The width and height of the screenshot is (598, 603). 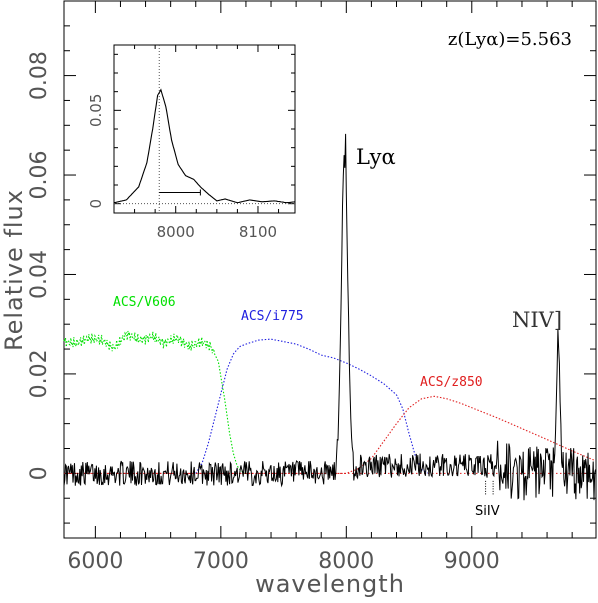 What do you see at coordinates (14, 270) in the screenshot?
I see `y-axis-title: Relative flux` at bounding box center [14, 270].